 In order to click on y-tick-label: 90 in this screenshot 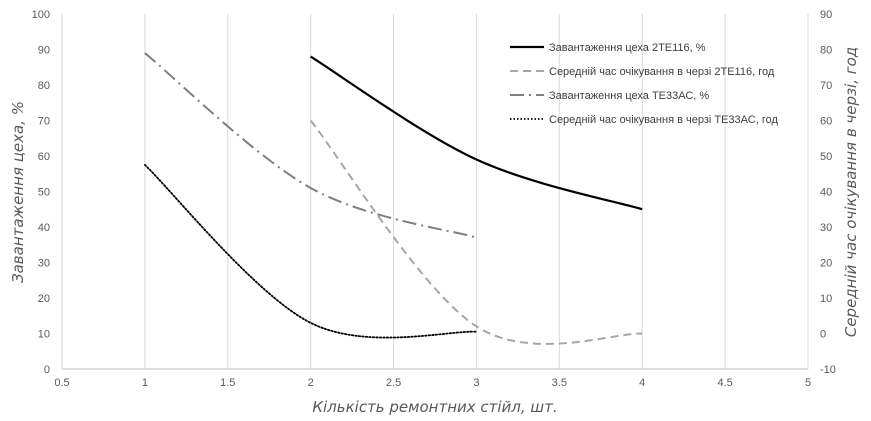, I will do `click(44, 51)`.